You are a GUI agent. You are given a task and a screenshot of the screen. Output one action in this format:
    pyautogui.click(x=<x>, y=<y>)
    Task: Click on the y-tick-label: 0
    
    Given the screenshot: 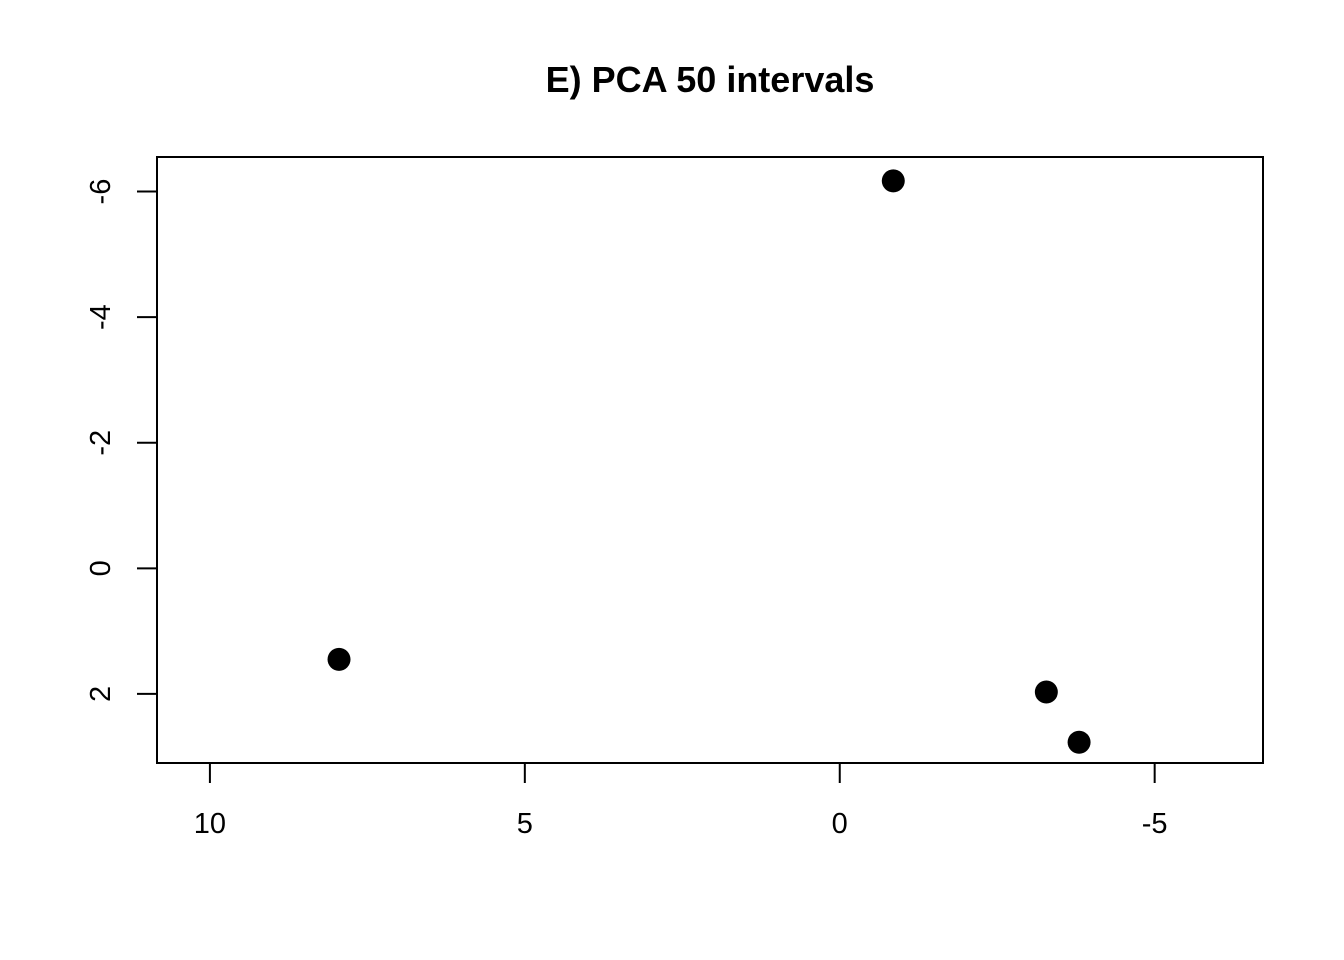 What is the action you would take?
    pyautogui.click(x=101, y=568)
    